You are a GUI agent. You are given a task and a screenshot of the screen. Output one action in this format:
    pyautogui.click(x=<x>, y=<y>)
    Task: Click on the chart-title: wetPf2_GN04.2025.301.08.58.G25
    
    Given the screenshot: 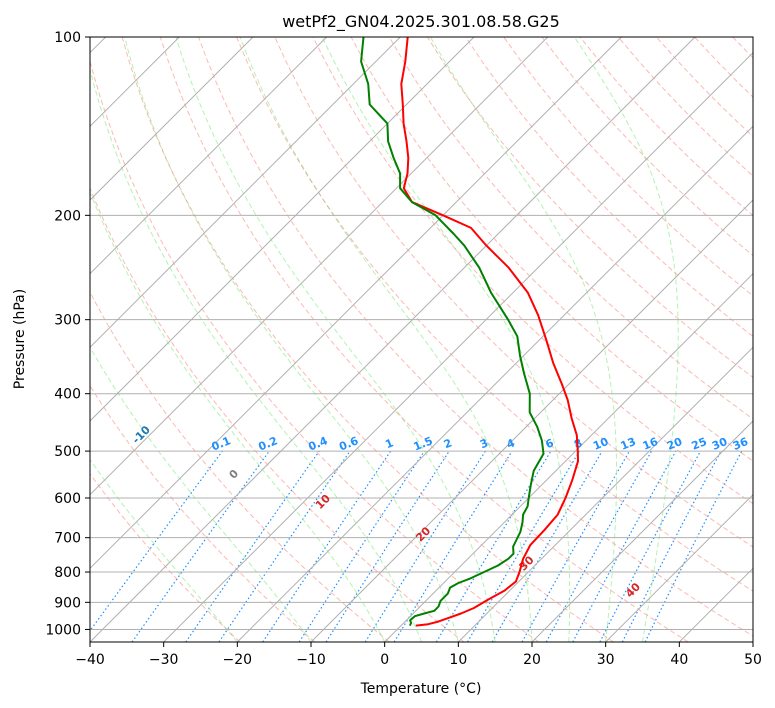 What is the action you would take?
    pyautogui.click(x=421, y=22)
    